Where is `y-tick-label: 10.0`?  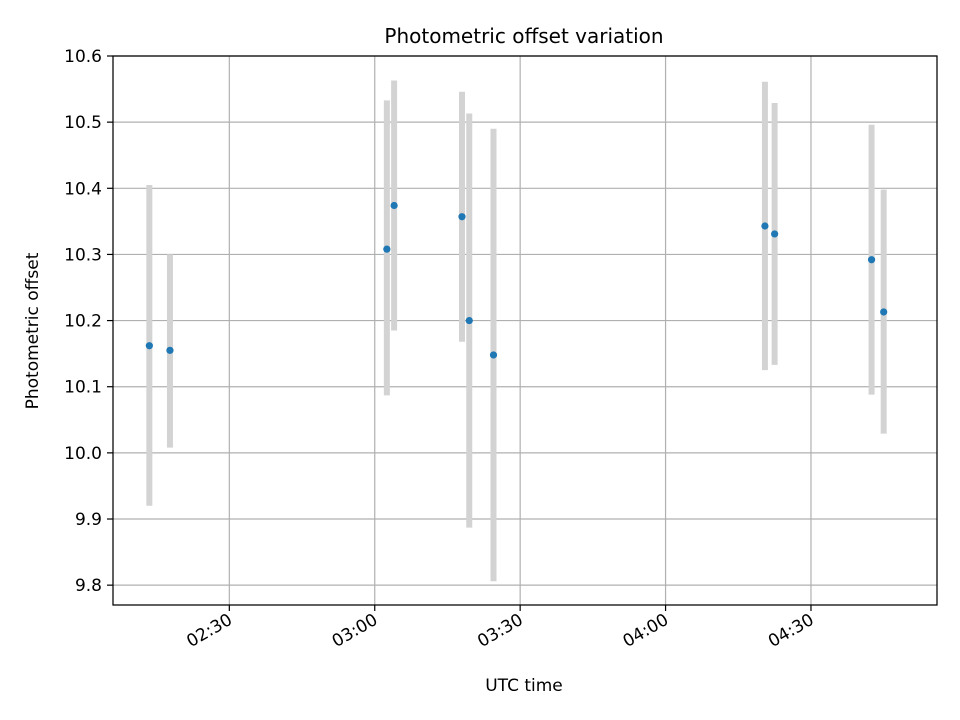 y-tick-label: 10.0 is located at coordinates (83, 454).